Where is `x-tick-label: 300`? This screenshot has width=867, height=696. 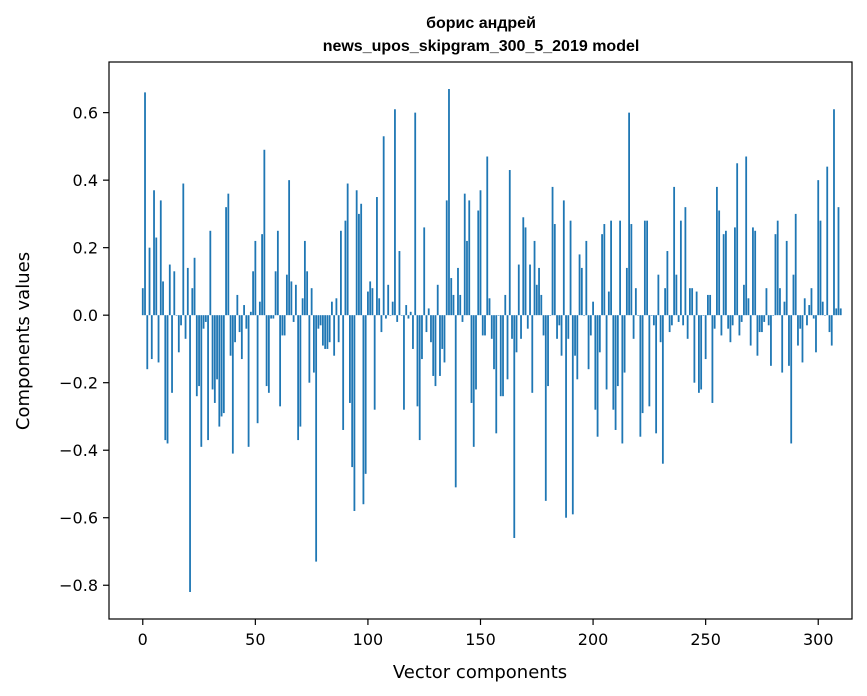
x-tick-label: 300 is located at coordinates (818, 639).